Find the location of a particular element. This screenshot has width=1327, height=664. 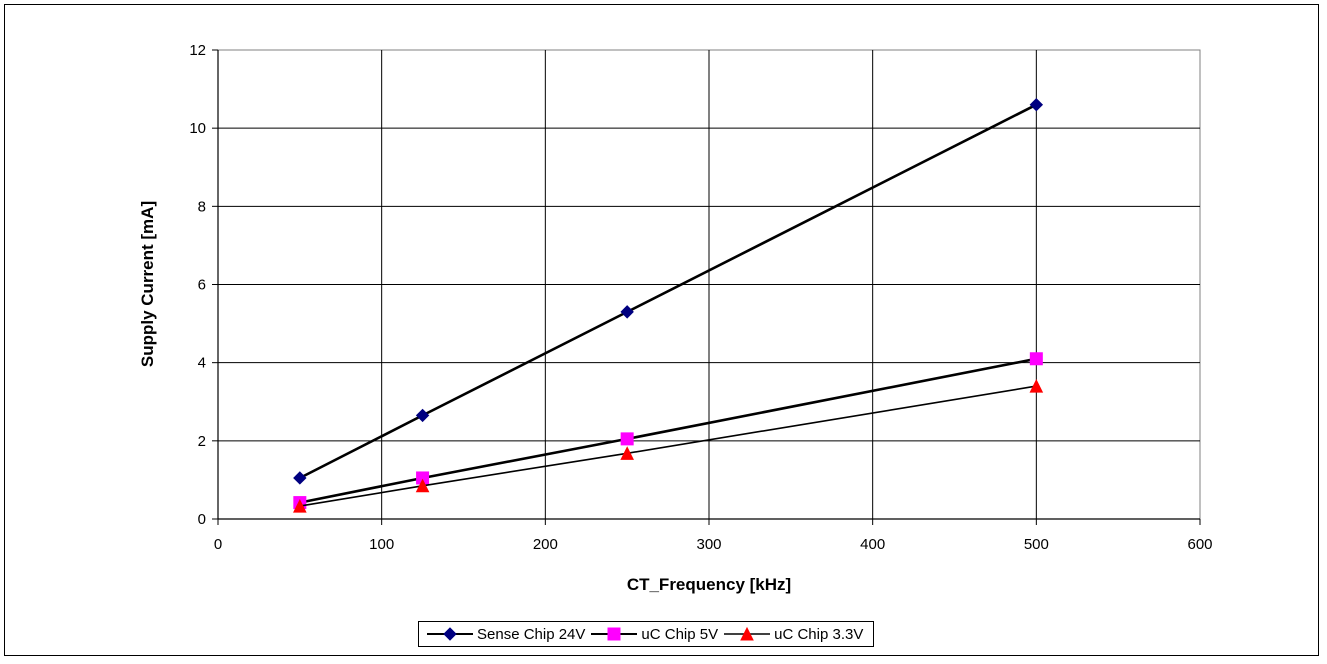

legend-item-uc-chip-3-3v: uC Chip 3.3V is located at coordinates (792, 634).